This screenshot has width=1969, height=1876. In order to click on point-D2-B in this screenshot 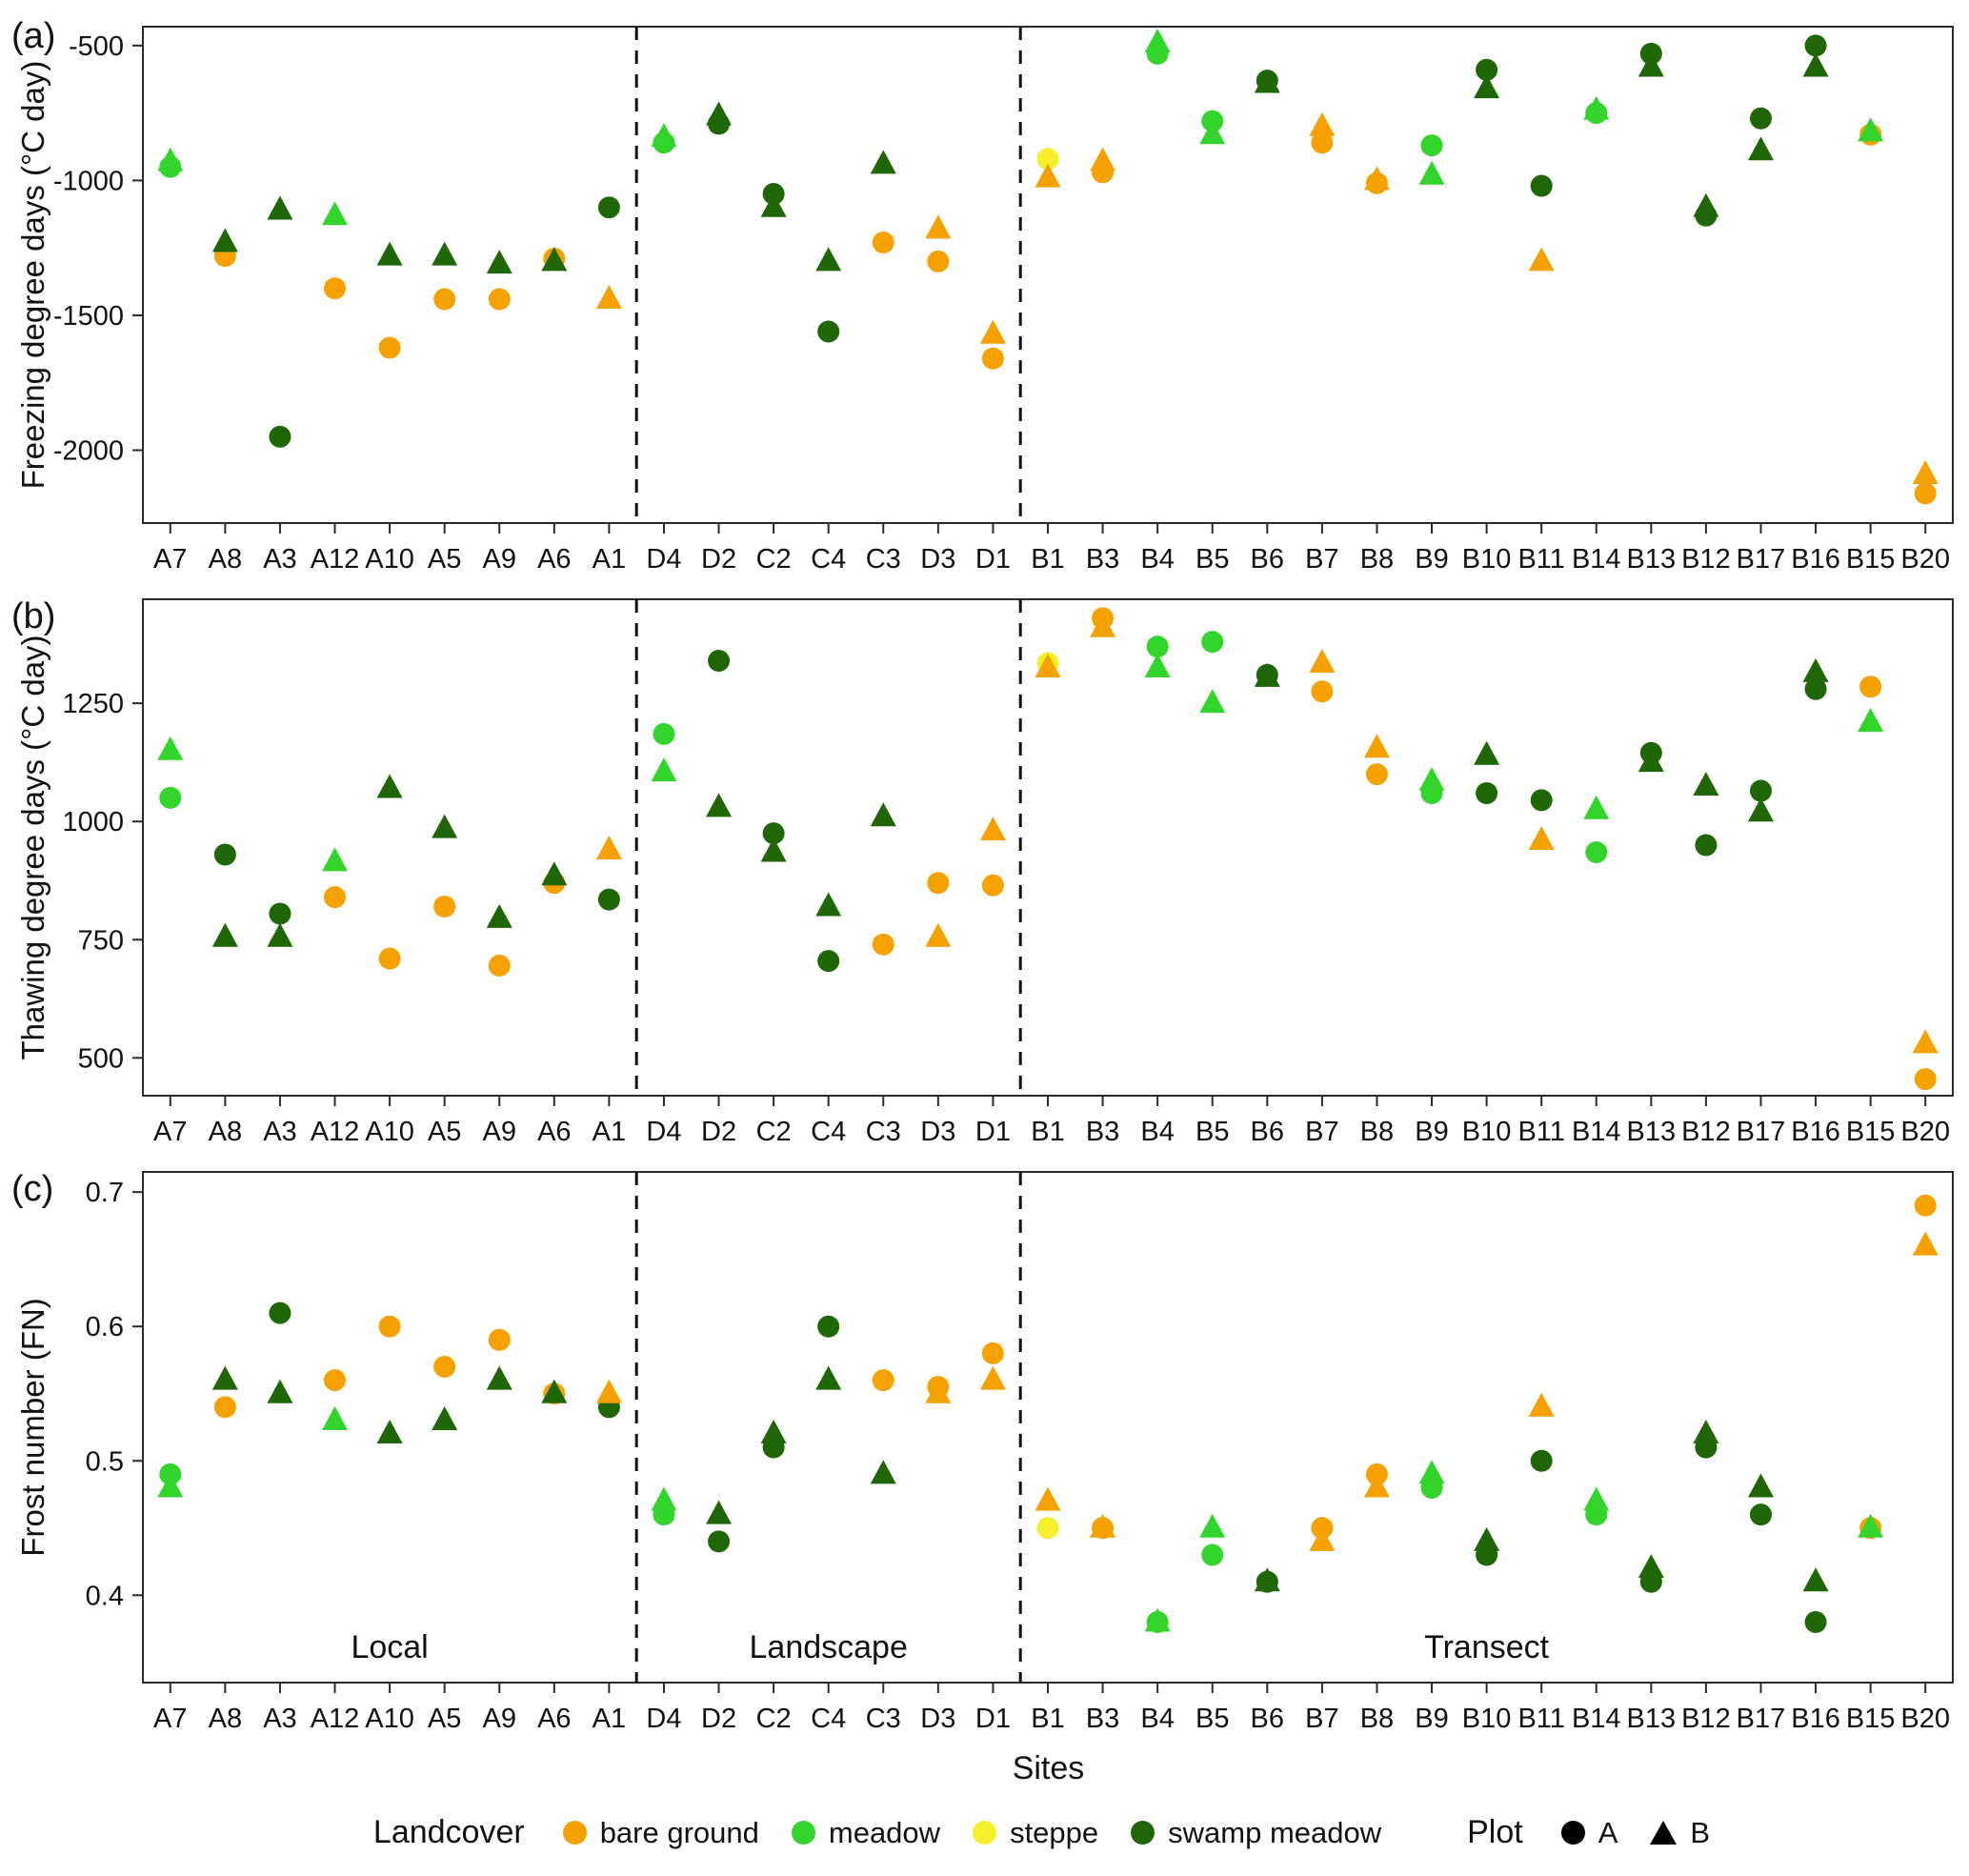, I will do `click(720, 113)`.